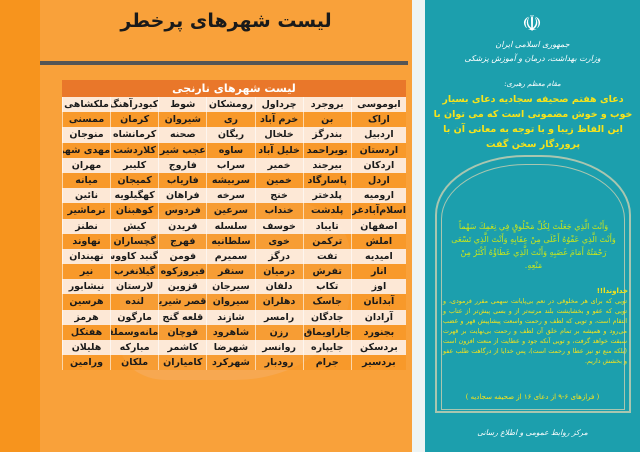 The image size is (640, 452). I want to click on city-cell: بردسکن, so click(378, 348).